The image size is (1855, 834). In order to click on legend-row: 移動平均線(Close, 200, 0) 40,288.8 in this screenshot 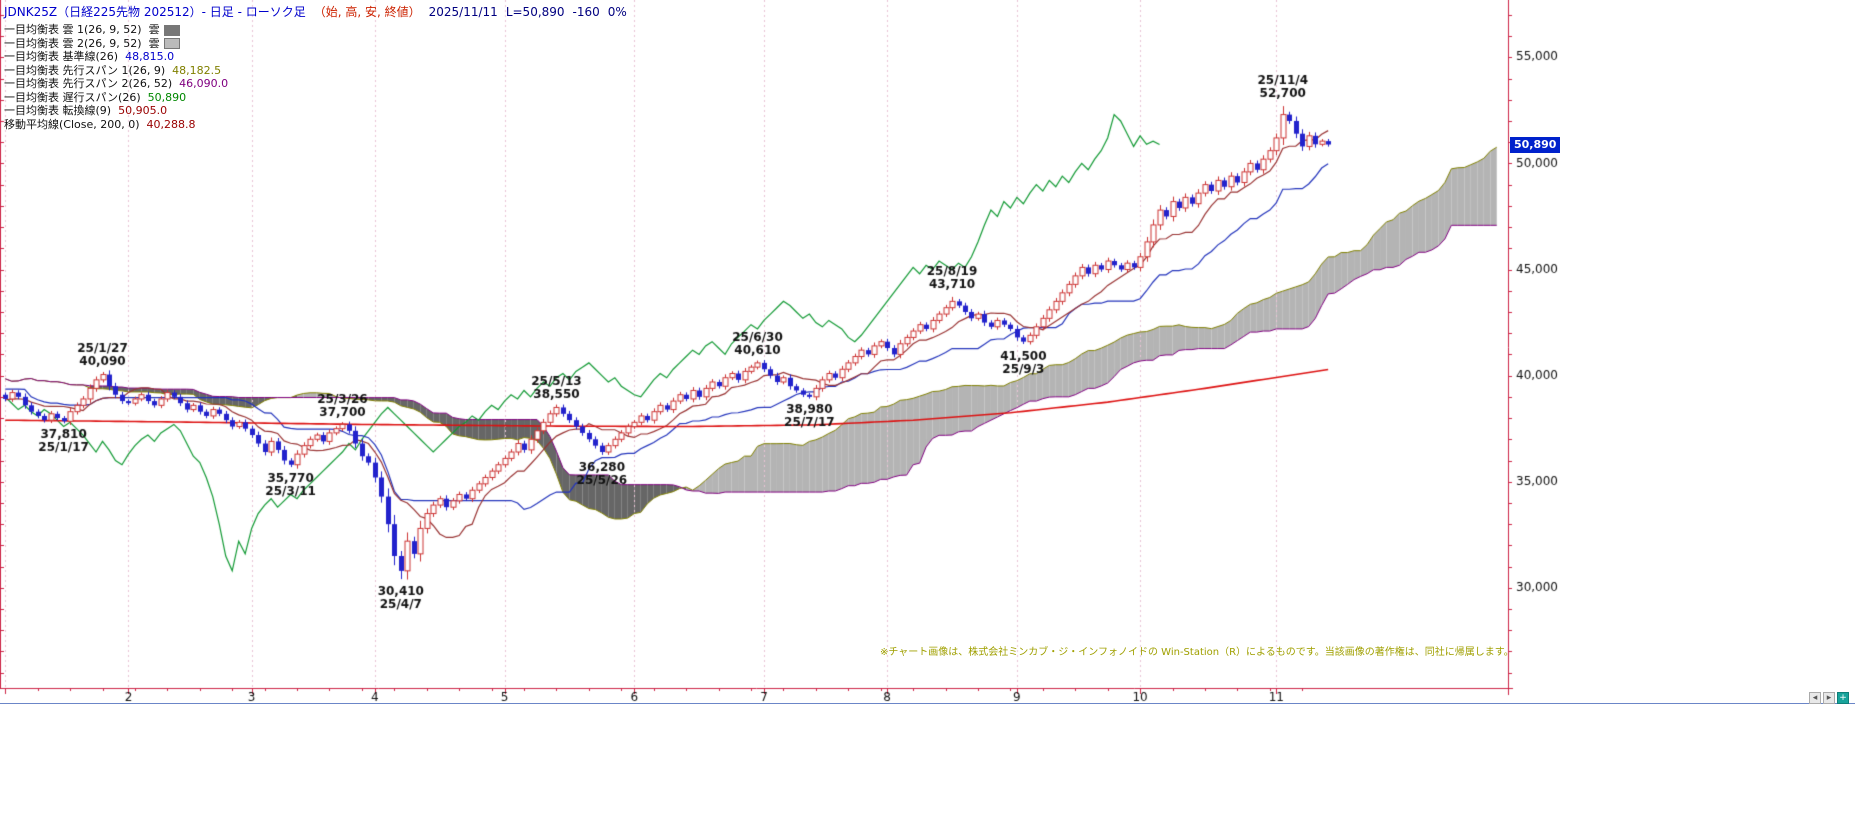, I will do `click(116, 123)`.